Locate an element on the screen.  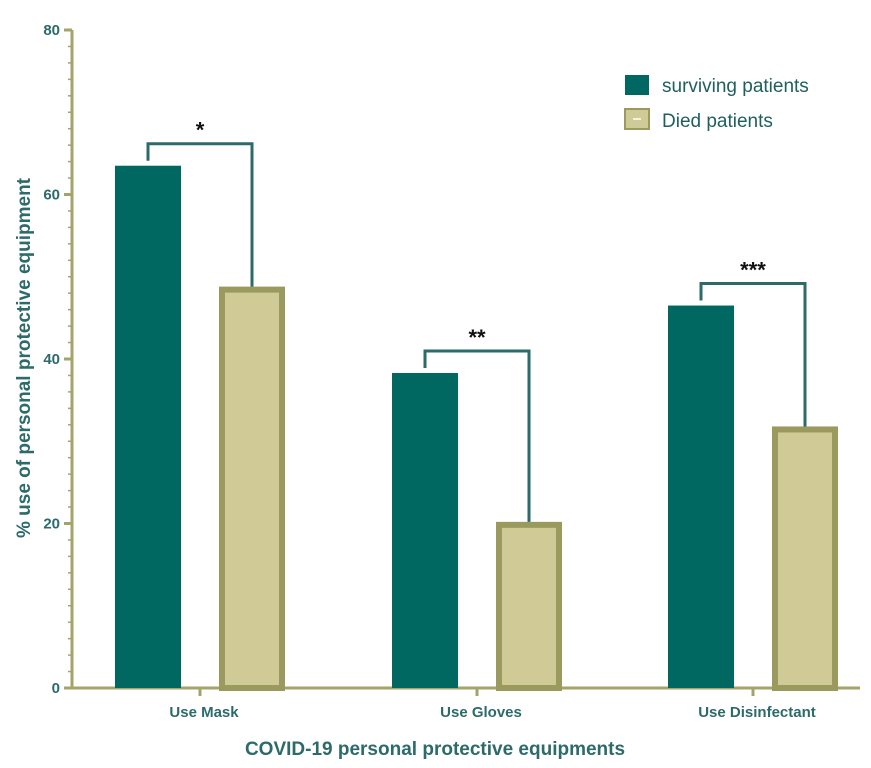
legend-label-died: Died patients is located at coordinates (717, 121).